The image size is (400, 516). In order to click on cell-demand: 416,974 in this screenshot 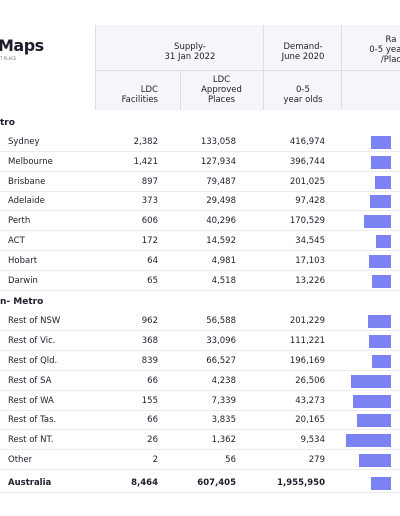, I will do `click(307, 142)`.